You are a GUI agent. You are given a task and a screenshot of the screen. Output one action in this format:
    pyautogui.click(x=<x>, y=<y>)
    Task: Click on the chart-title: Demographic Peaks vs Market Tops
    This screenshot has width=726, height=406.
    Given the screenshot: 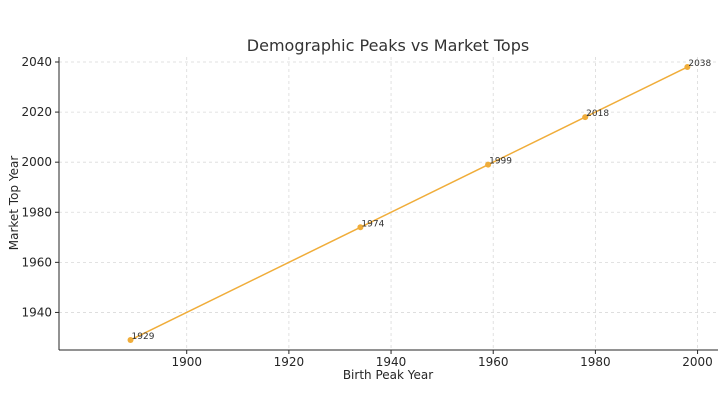 What is the action you would take?
    pyautogui.click(x=388, y=45)
    